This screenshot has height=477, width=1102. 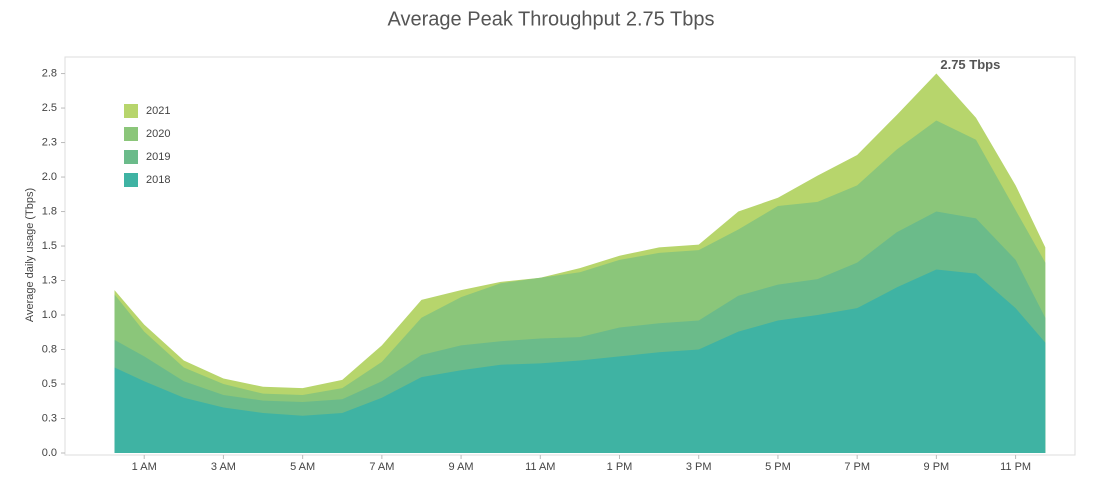 I want to click on y-tick-label: 0.0, so click(x=49, y=453).